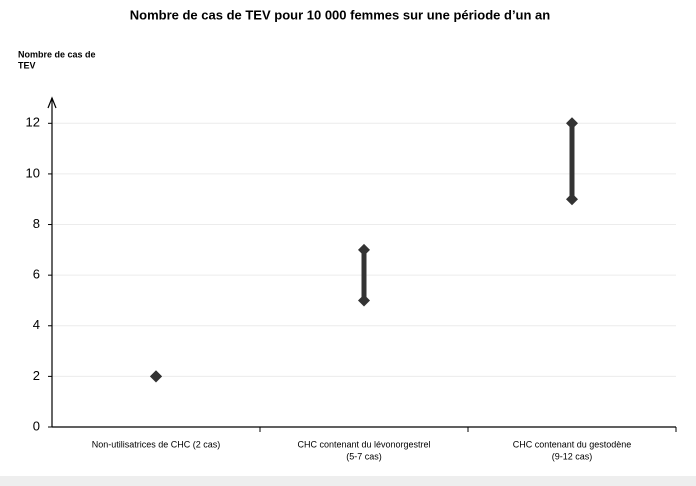 Image resolution: width=696 pixels, height=486 pixels. Describe the element at coordinates (57, 54) in the screenshot. I see `y-axis-title: Nombre de cas de` at that location.